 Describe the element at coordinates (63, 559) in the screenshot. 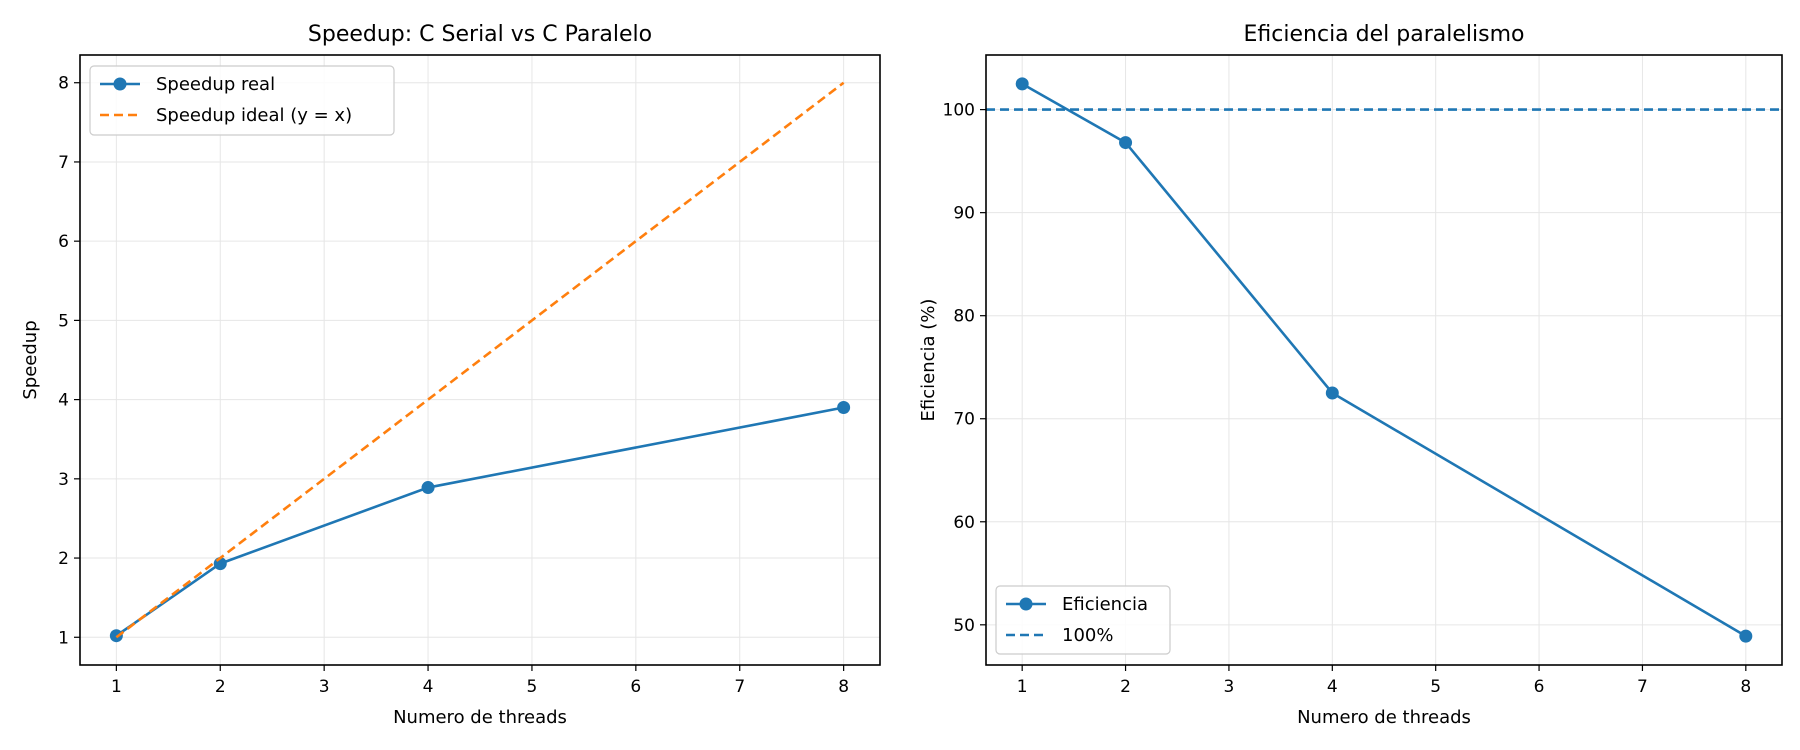

I see `y-tick-label: 2` at that location.